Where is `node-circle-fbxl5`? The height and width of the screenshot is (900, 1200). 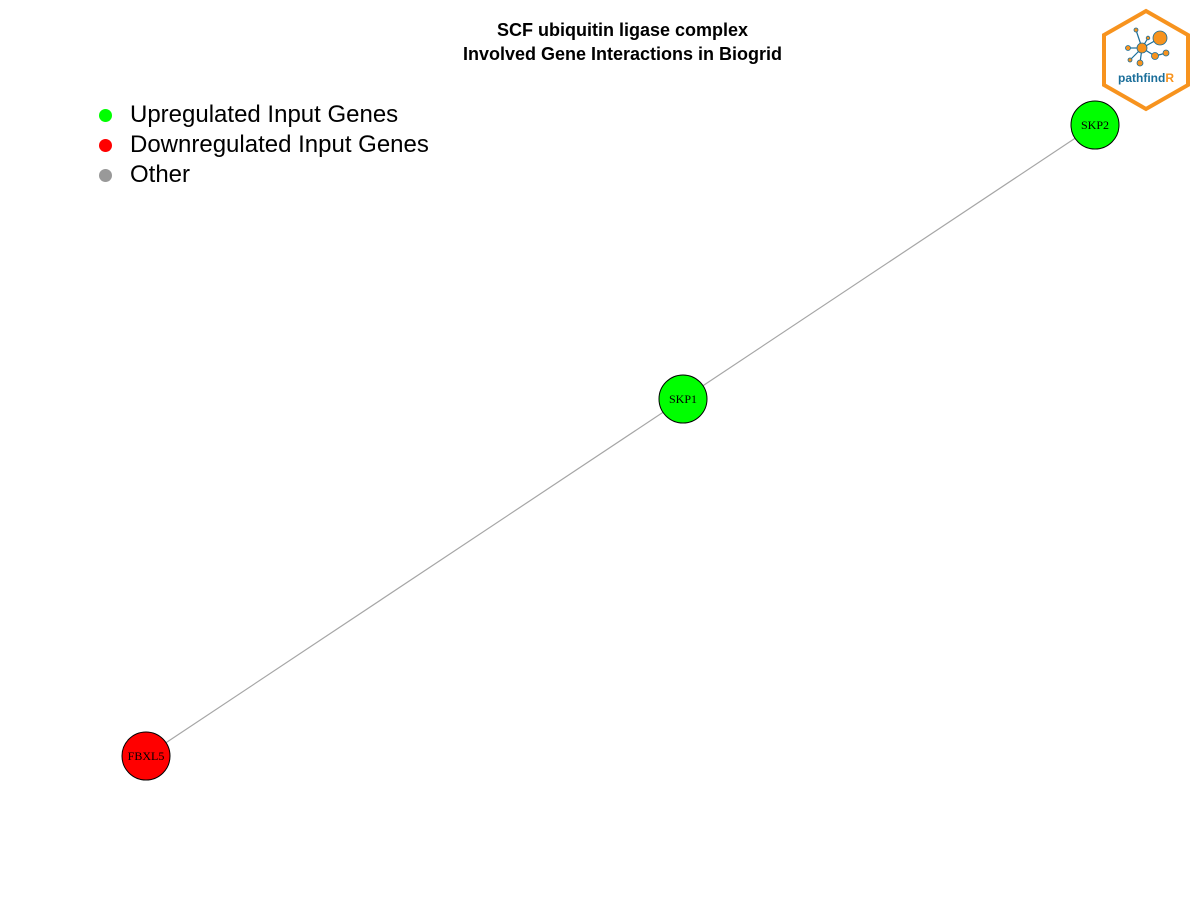
node-circle-fbxl5 is located at coordinates (146, 756).